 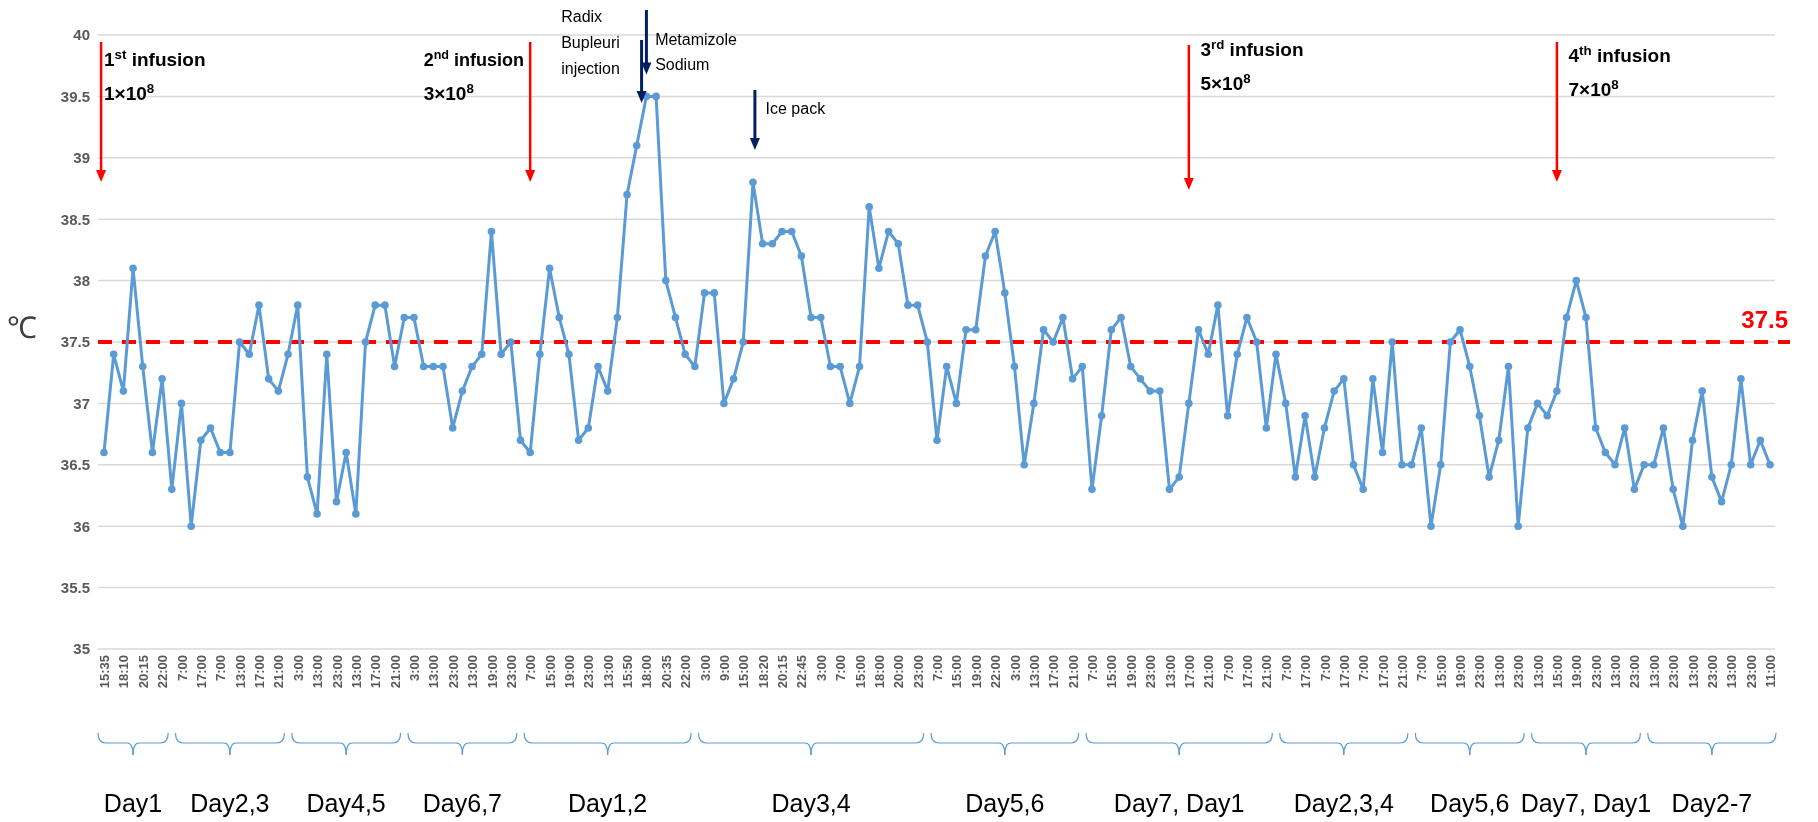 I want to click on annotation: 3×10$^{8}$, so click(x=448, y=92).